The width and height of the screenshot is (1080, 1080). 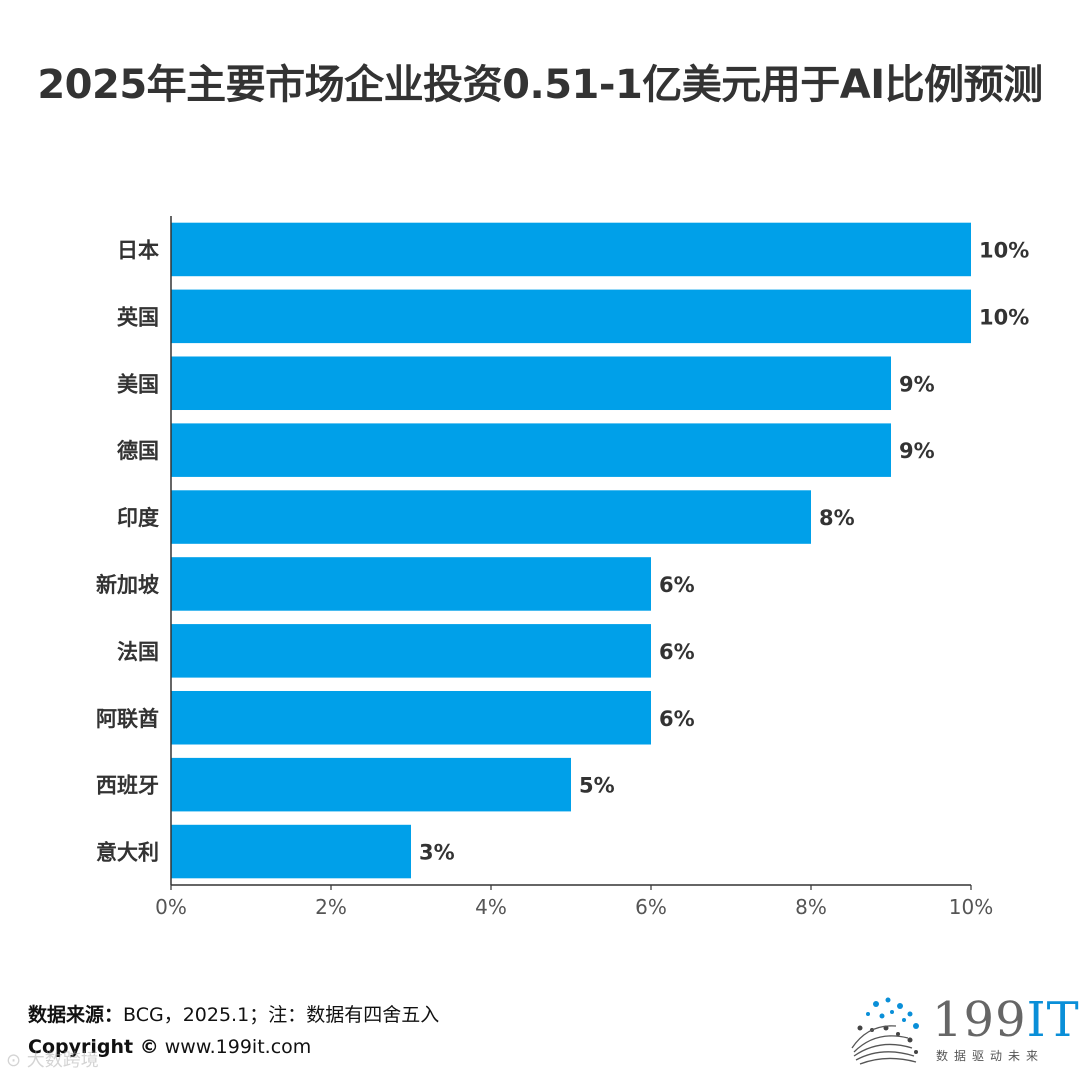 What do you see at coordinates (93, 1047) in the screenshot?
I see `copyright-label: Copyright ©` at bounding box center [93, 1047].